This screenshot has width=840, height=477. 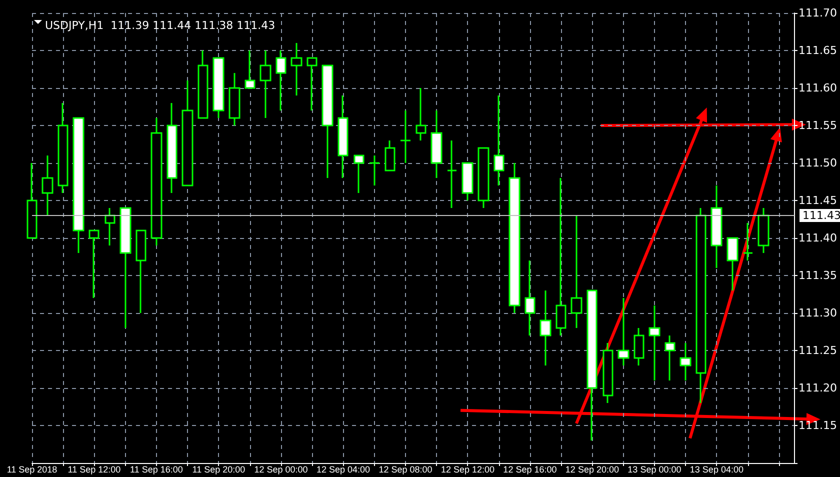 What do you see at coordinates (818, 313) in the screenshot?
I see `y-tick-label: 111.30` at bounding box center [818, 313].